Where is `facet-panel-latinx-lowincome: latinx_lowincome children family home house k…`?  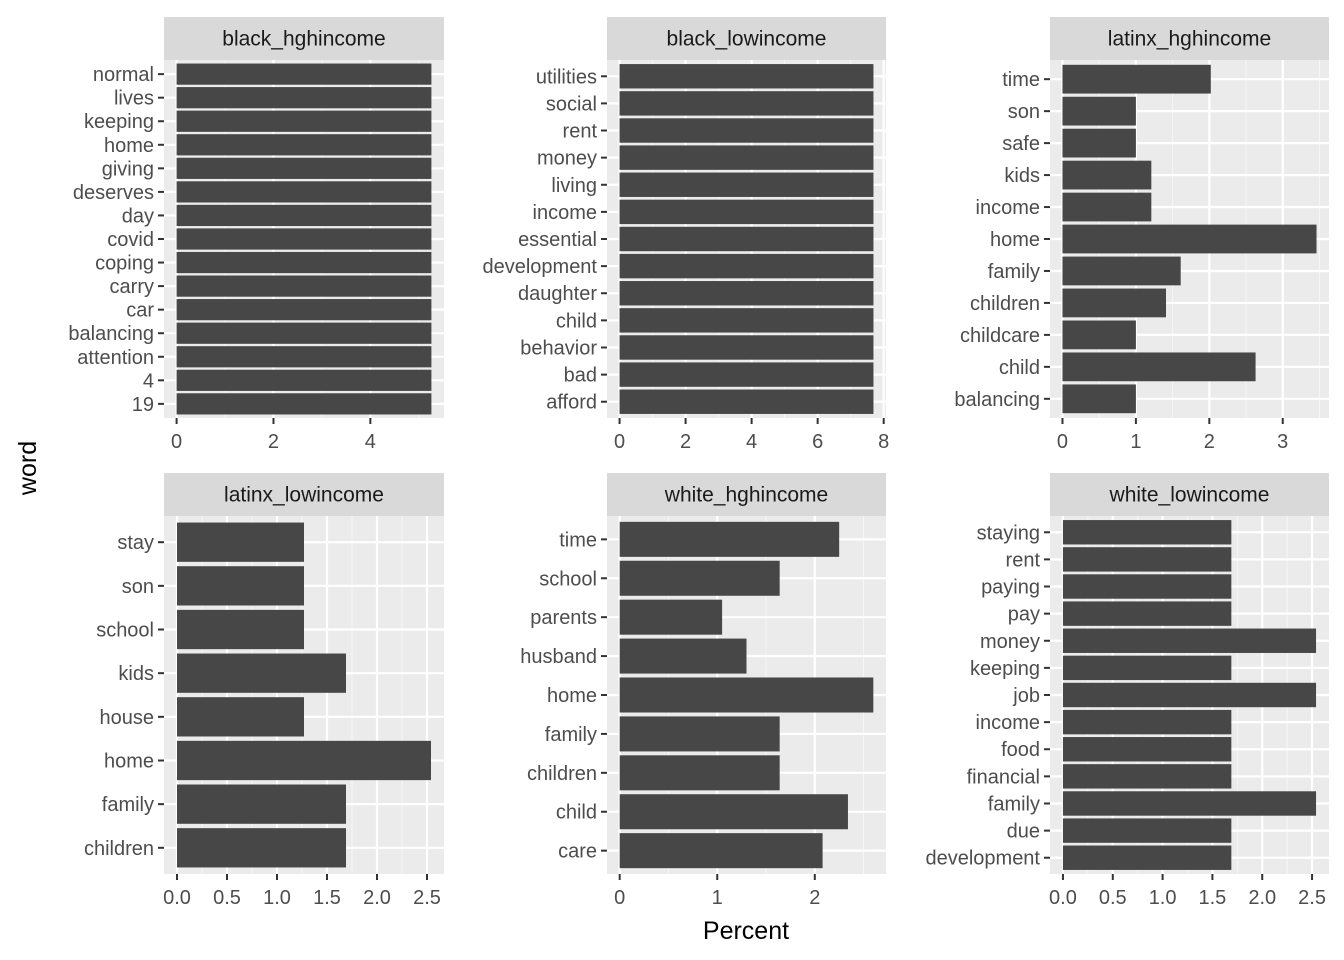 facet-panel-latinx-lowincome: latinx_lowincome children family home house k… is located at coordinates (264, 691).